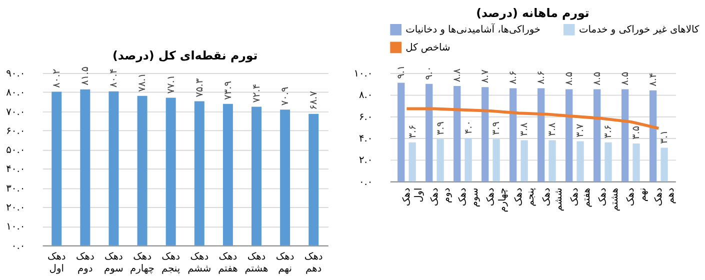  I want to click on y-tick-label: ۶۰.۰, so click(16, 131).